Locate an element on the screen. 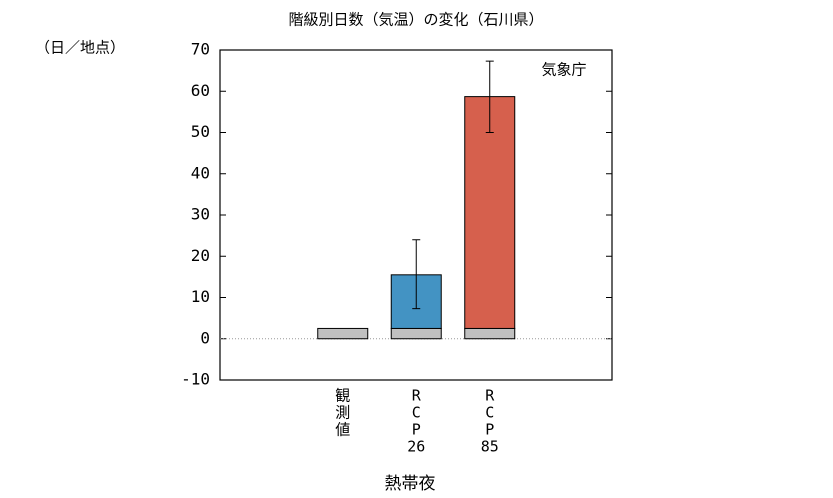 This screenshot has height=498, width=833. y-tick-label: 0 is located at coordinates (205, 337).